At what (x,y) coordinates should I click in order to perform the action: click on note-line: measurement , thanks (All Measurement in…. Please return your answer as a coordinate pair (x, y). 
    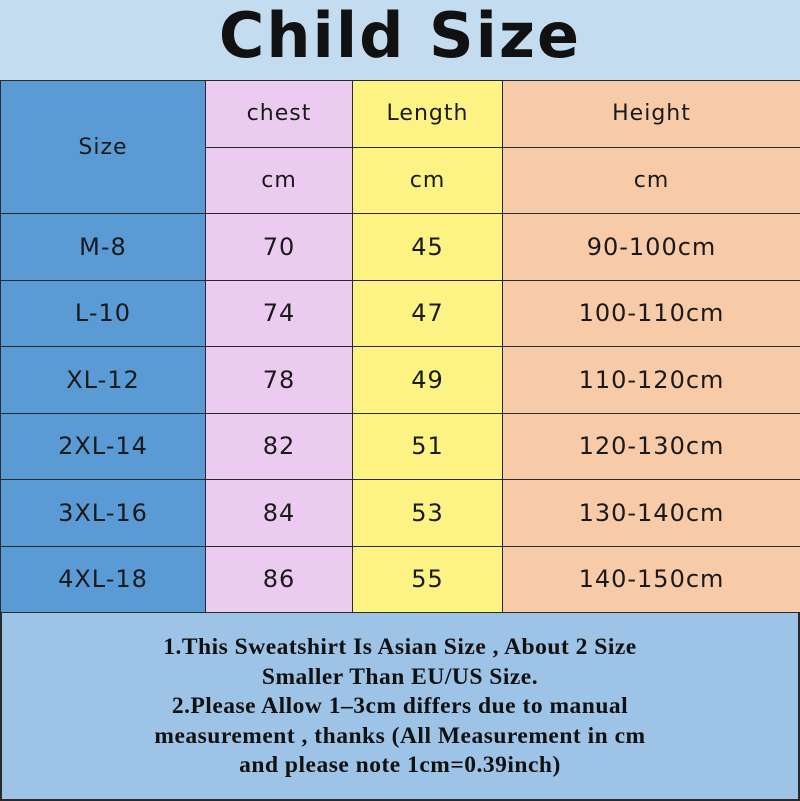
    Looking at the image, I should click on (400, 737).